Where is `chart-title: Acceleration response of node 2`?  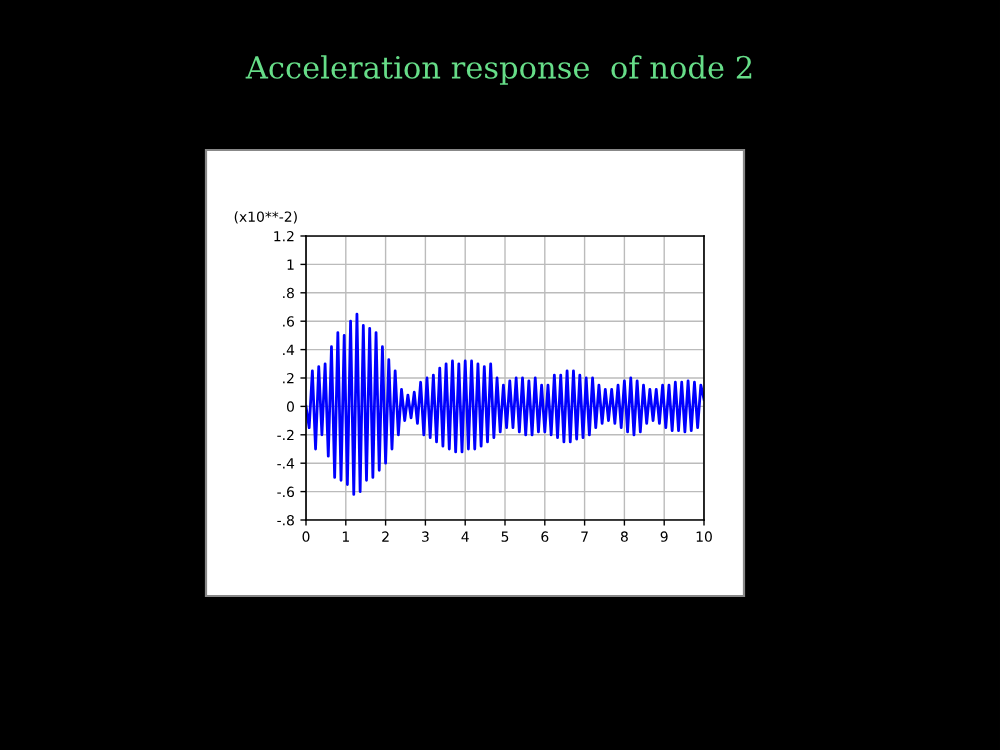 chart-title: Acceleration response of node 2 is located at coordinates (498, 70).